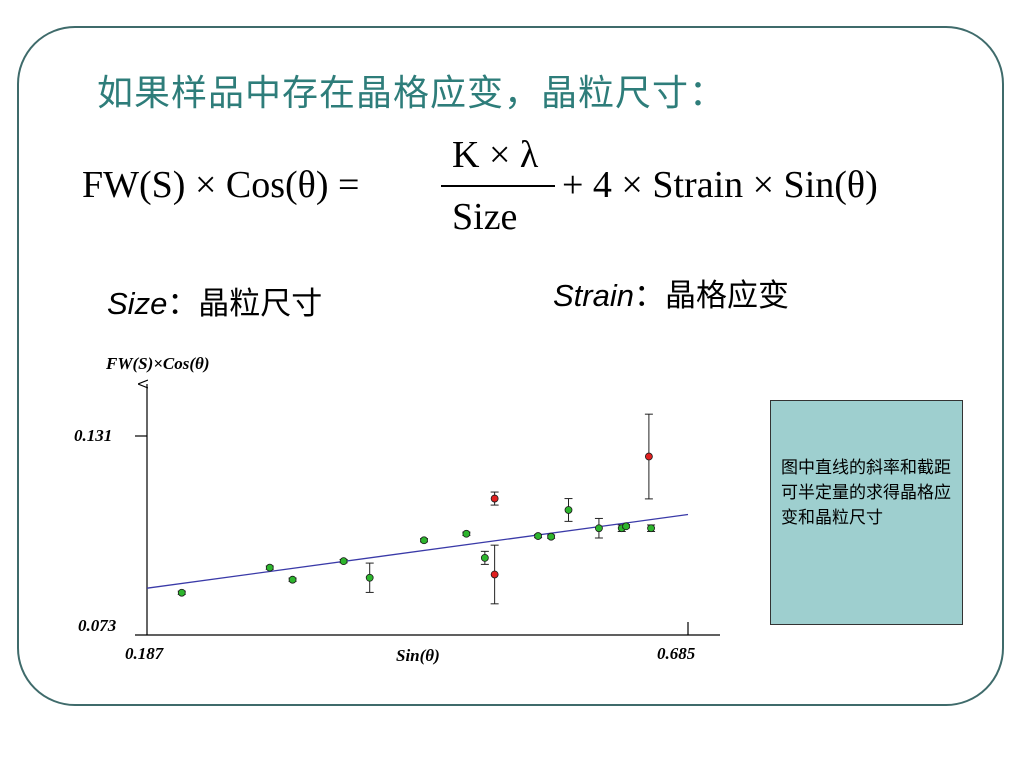 This screenshot has width=1024, height=768. I want to click on definition-term: Size, so click(137, 303).